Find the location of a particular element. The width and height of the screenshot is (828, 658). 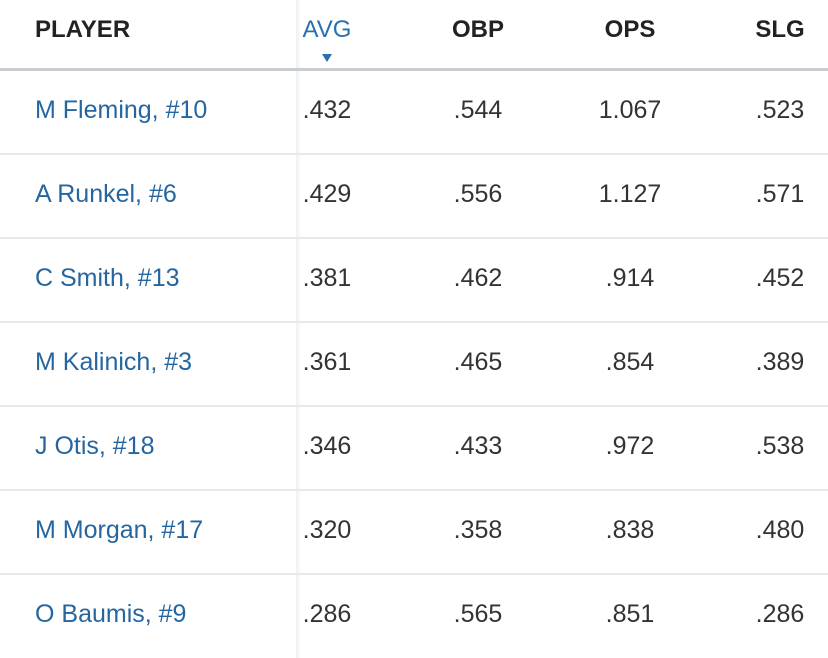

player-link: A Runkel, #6 is located at coordinates (106, 194).